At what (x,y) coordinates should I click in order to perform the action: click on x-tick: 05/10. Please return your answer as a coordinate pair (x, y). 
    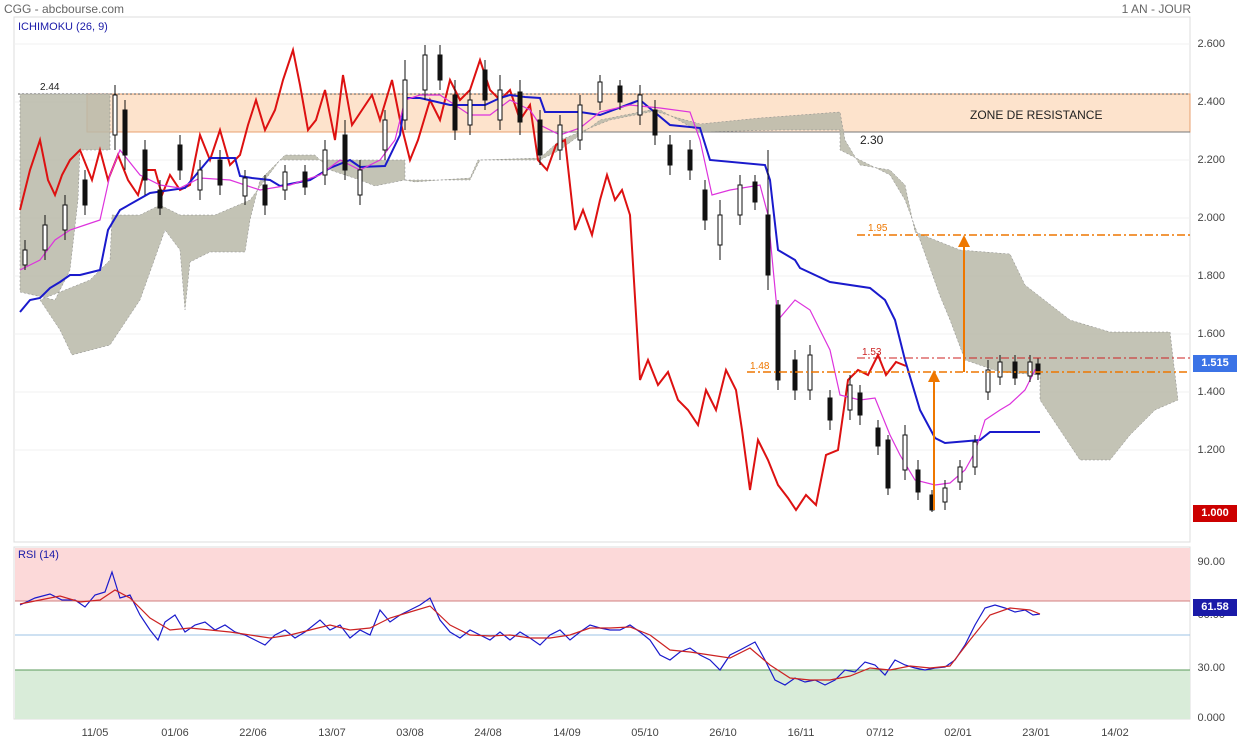
    Looking at the image, I should click on (645, 733).